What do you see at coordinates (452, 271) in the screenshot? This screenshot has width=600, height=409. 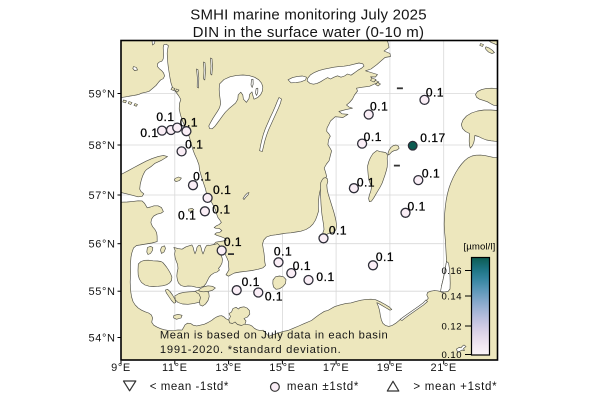 I see `svg-text: 0.16` at bounding box center [452, 271].